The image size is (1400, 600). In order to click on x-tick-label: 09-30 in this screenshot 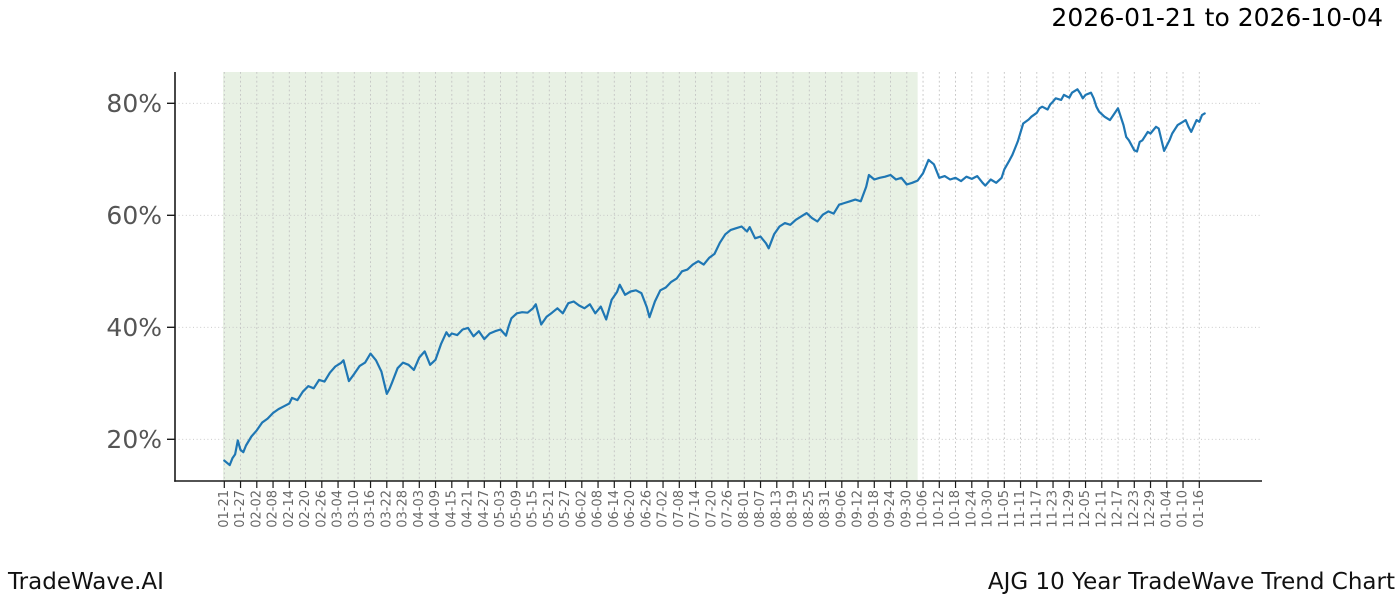, I will do `click(906, 509)`.